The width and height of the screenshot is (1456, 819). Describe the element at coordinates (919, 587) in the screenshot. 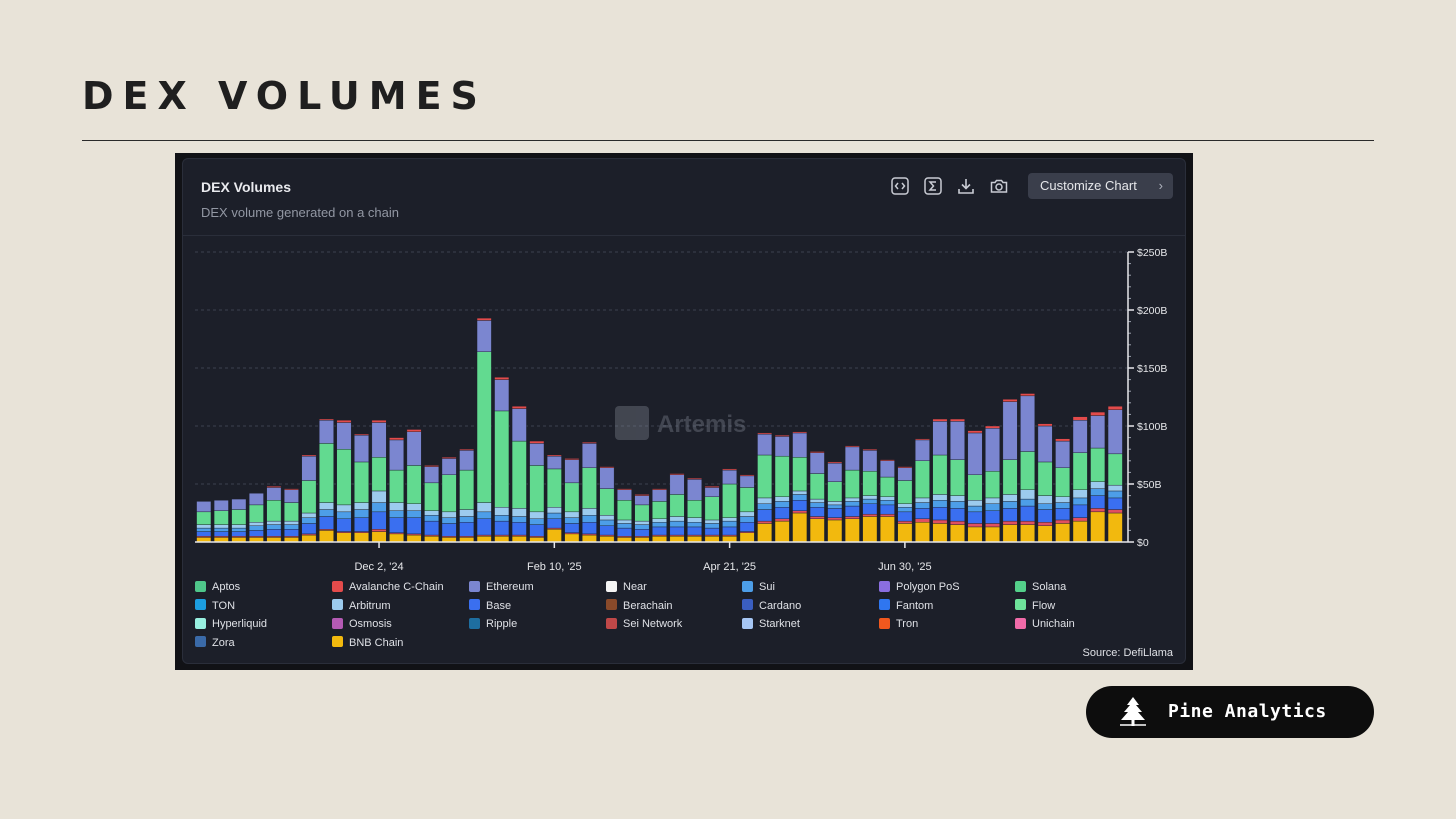

I see `legend-item: Polygon PoS` at that location.